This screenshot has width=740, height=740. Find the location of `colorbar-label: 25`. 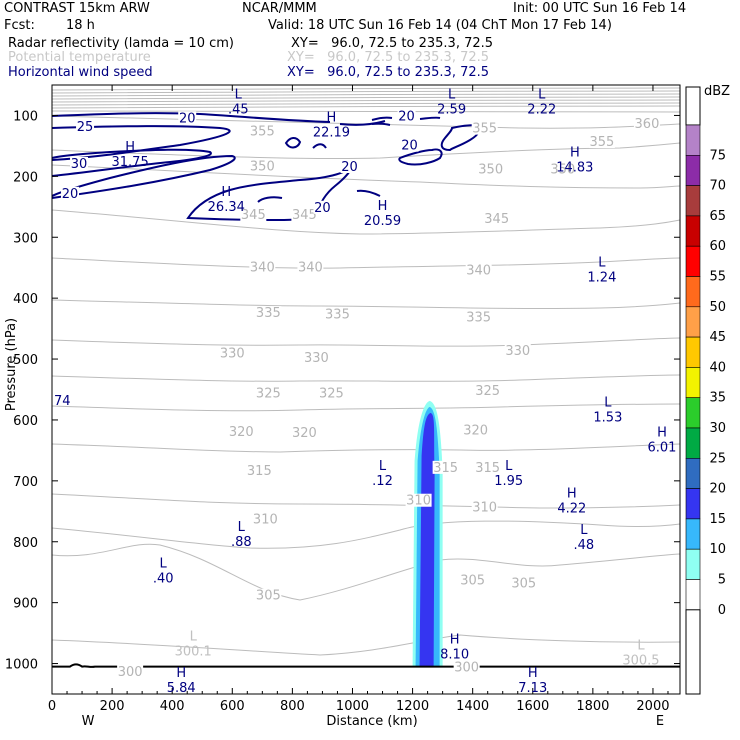

colorbar-label: 25 is located at coordinates (717, 458).